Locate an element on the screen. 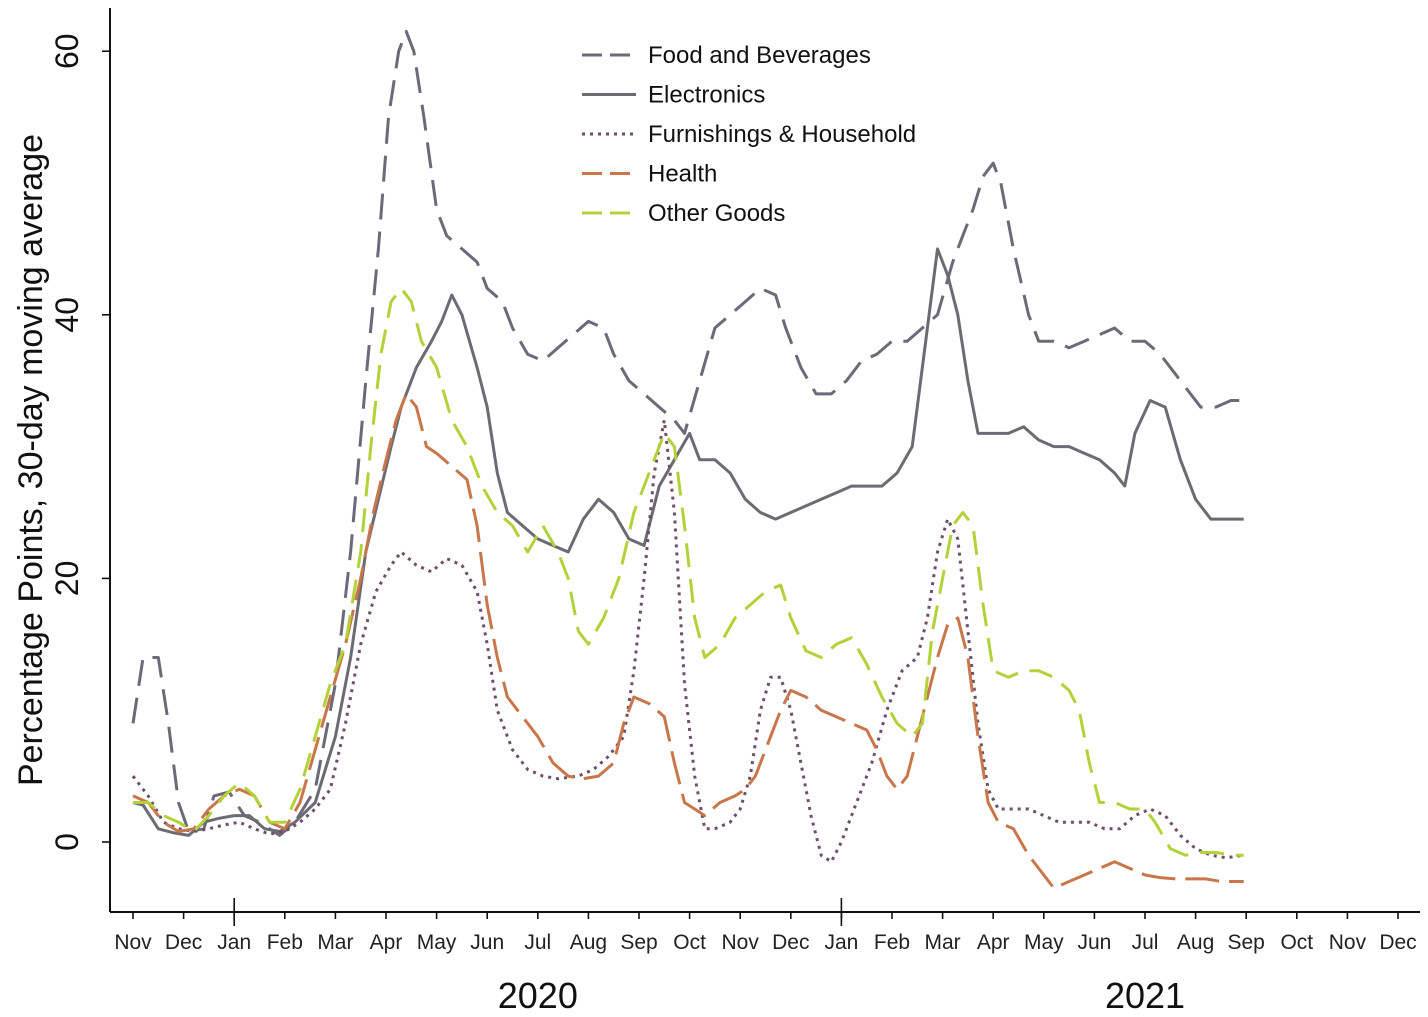  legend-label: Health is located at coordinates (682, 174).